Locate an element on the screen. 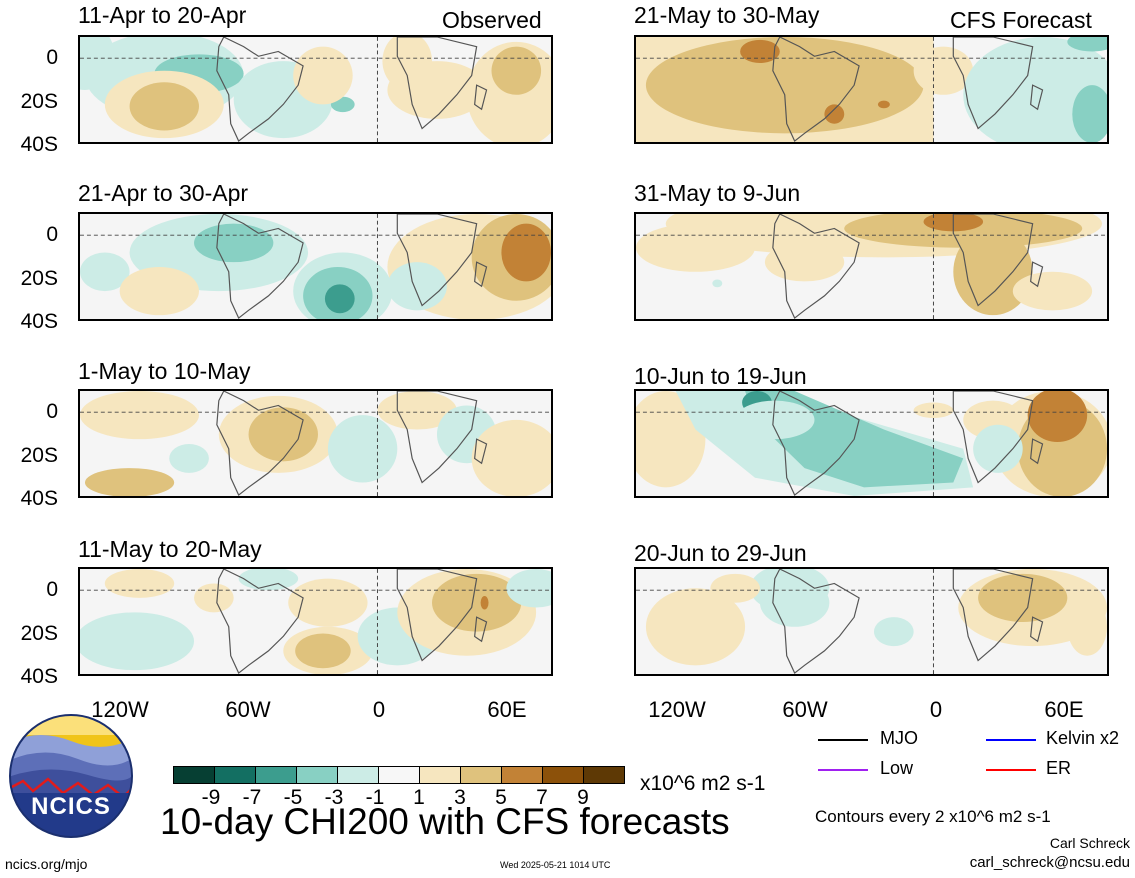  legend-label: Low is located at coordinates (897, 768).